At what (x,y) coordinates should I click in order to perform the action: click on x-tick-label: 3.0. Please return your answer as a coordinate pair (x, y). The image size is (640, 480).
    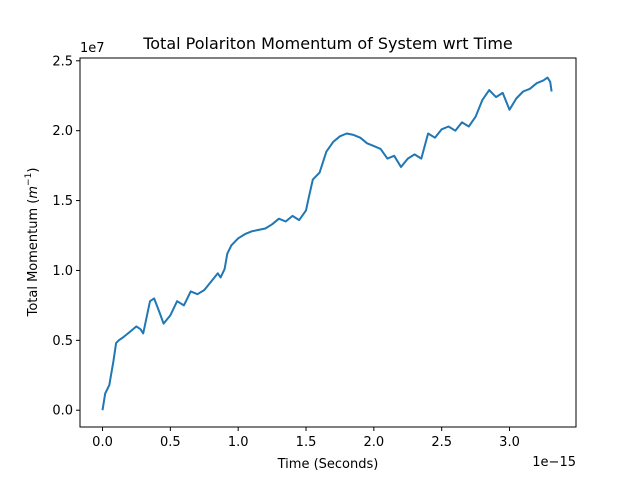
    Looking at the image, I should click on (509, 442).